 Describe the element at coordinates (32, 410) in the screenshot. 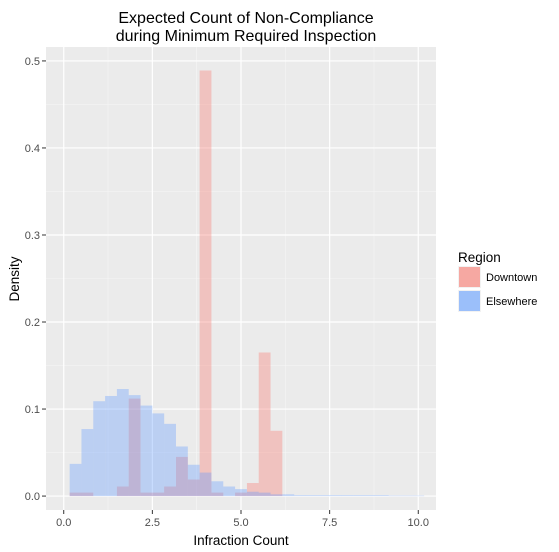

I see `y-tick-label: 0.1` at that location.